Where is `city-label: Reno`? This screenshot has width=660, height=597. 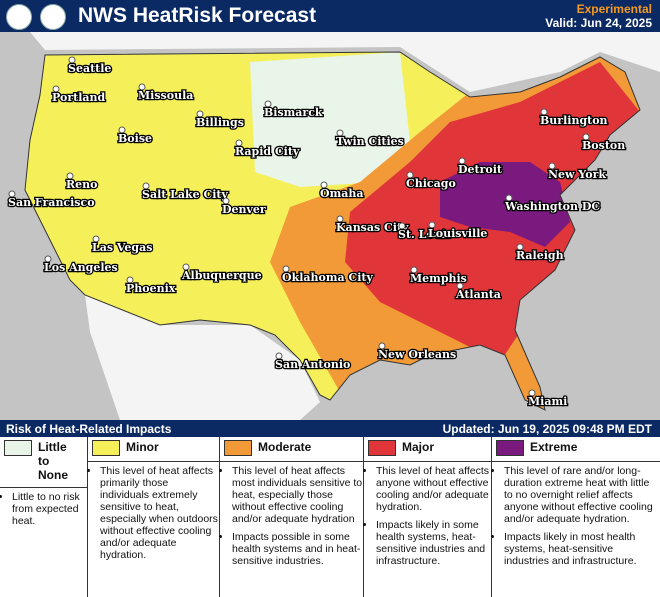
city-label: Reno is located at coordinates (81, 184).